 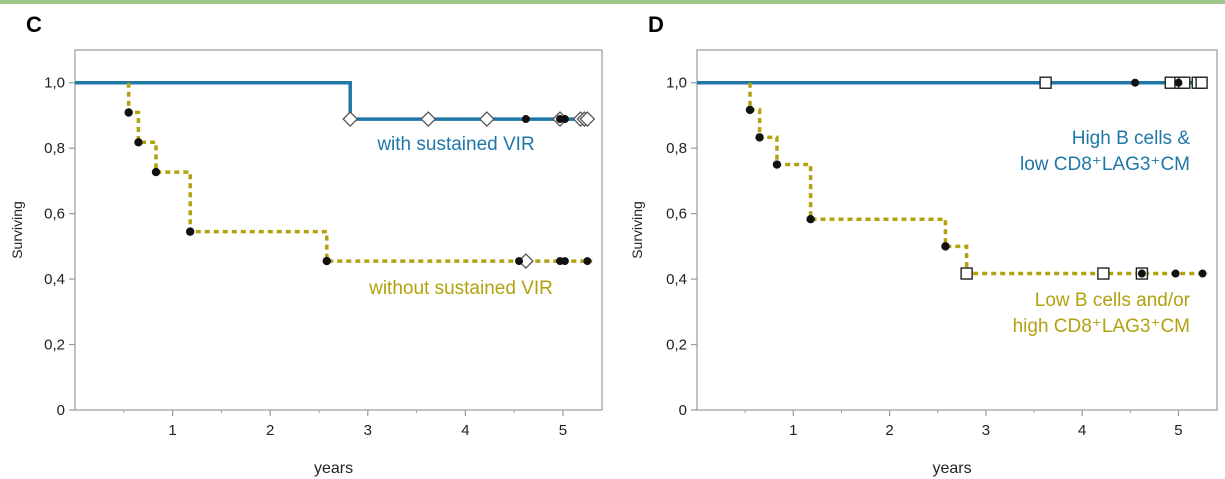 I want to click on series-annotation-2: Low B cells and/or, so click(x=1113, y=300).